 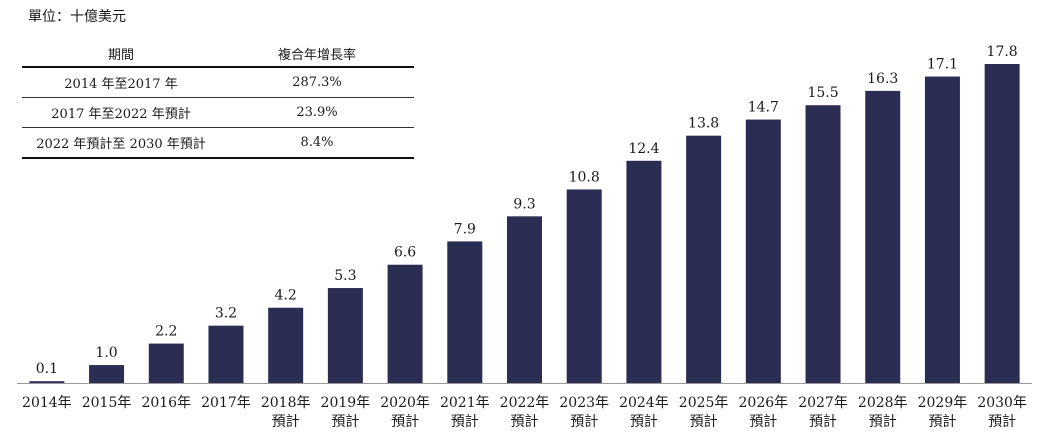 What do you see at coordinates (822, 93) in the screenshot?
I see `data-label: 15.5` at bounding box center [822, 93].